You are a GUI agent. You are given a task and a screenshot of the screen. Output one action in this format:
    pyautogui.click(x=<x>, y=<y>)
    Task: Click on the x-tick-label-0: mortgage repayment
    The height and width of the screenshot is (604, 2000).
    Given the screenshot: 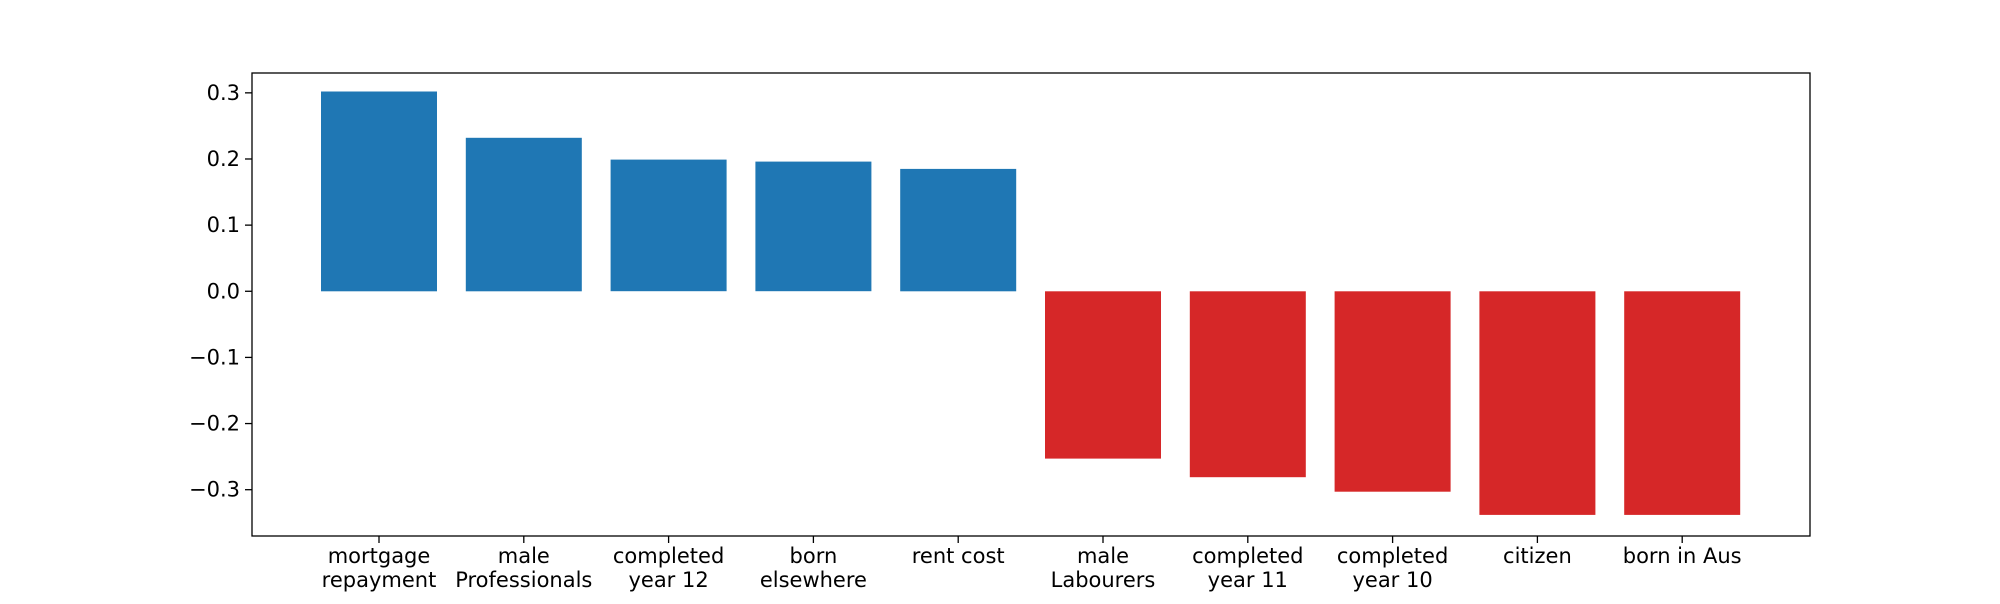 What is the action you would take?
    pyautogui.click(x=379, y=568)
    